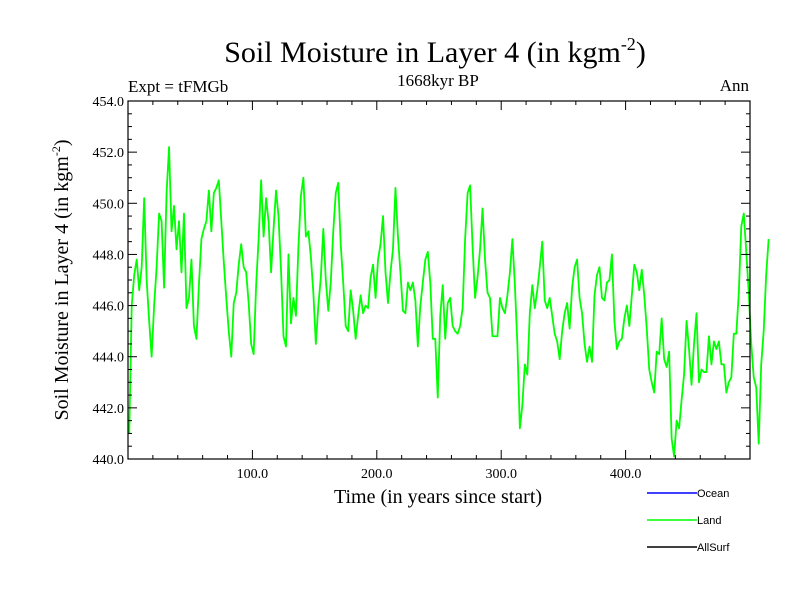 This screenshot has height=600, width=800. I want to click on y-tick-label: 452.0, so click(109, 153).